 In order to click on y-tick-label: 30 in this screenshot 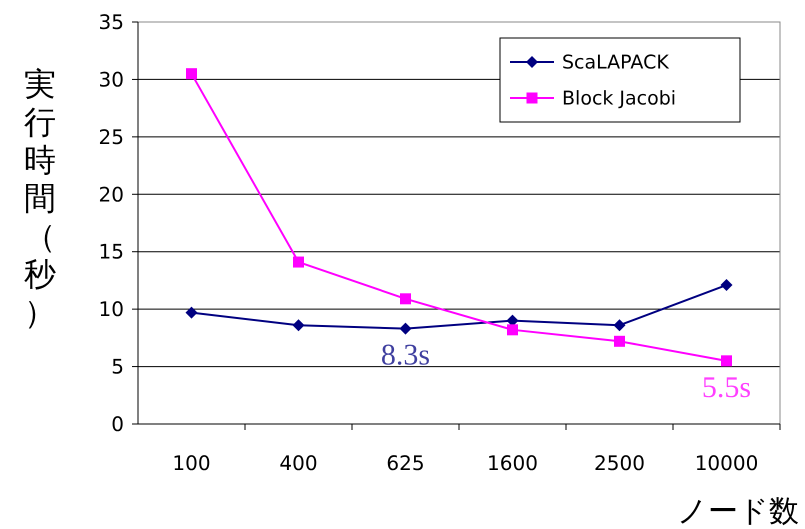, I will do `click(111, 79)`.